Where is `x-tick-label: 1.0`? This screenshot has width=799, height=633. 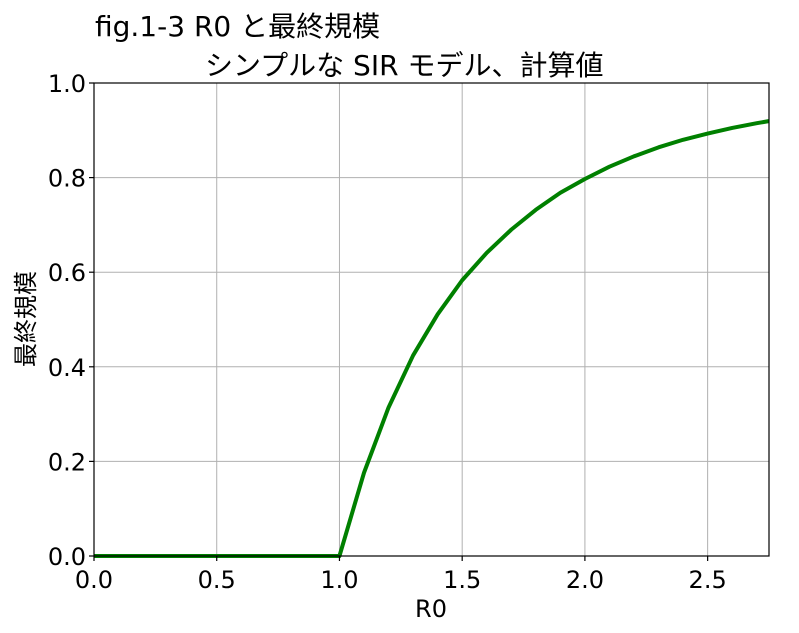 x-tick-label: 1.0 is located at coordinates (339, 580).